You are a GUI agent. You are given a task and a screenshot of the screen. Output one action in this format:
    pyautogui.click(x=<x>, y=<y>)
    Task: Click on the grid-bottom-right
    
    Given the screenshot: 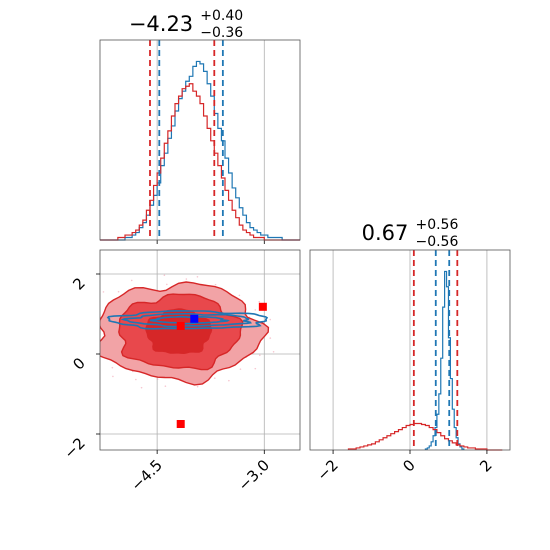 What is the action you would take?
    pyautogui.click(x=410, y=350)
    